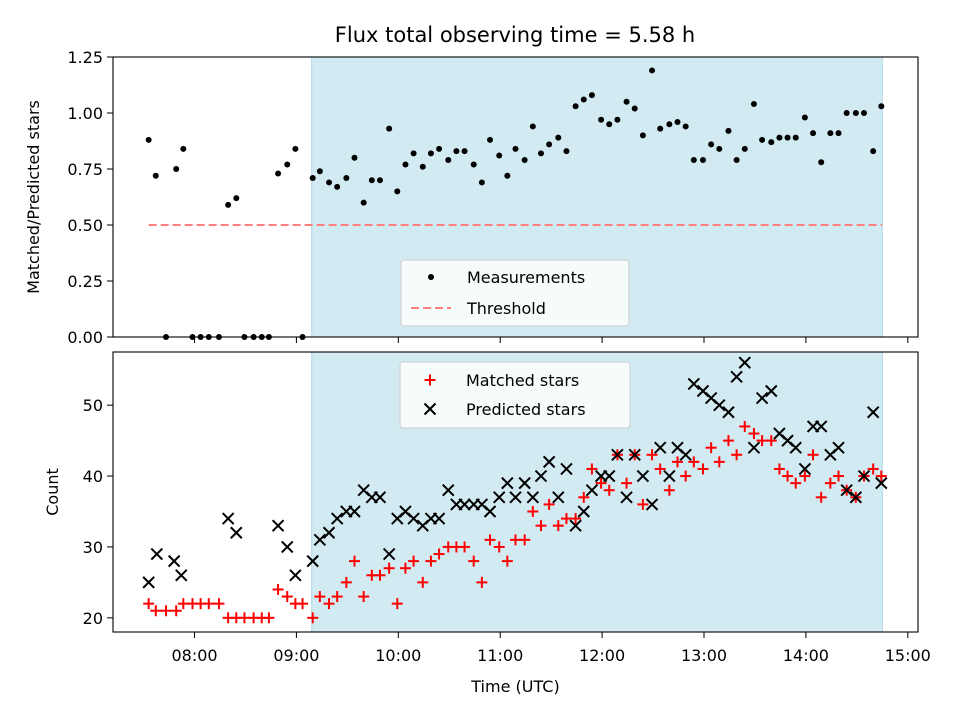 The height and width of the screenshot is (720, 960). What do you see at coordinates (33, 197) in the screenshot?
I see `ratio-y-axis-label: Matched/Predicted stars` at bounding box center [33, 197].